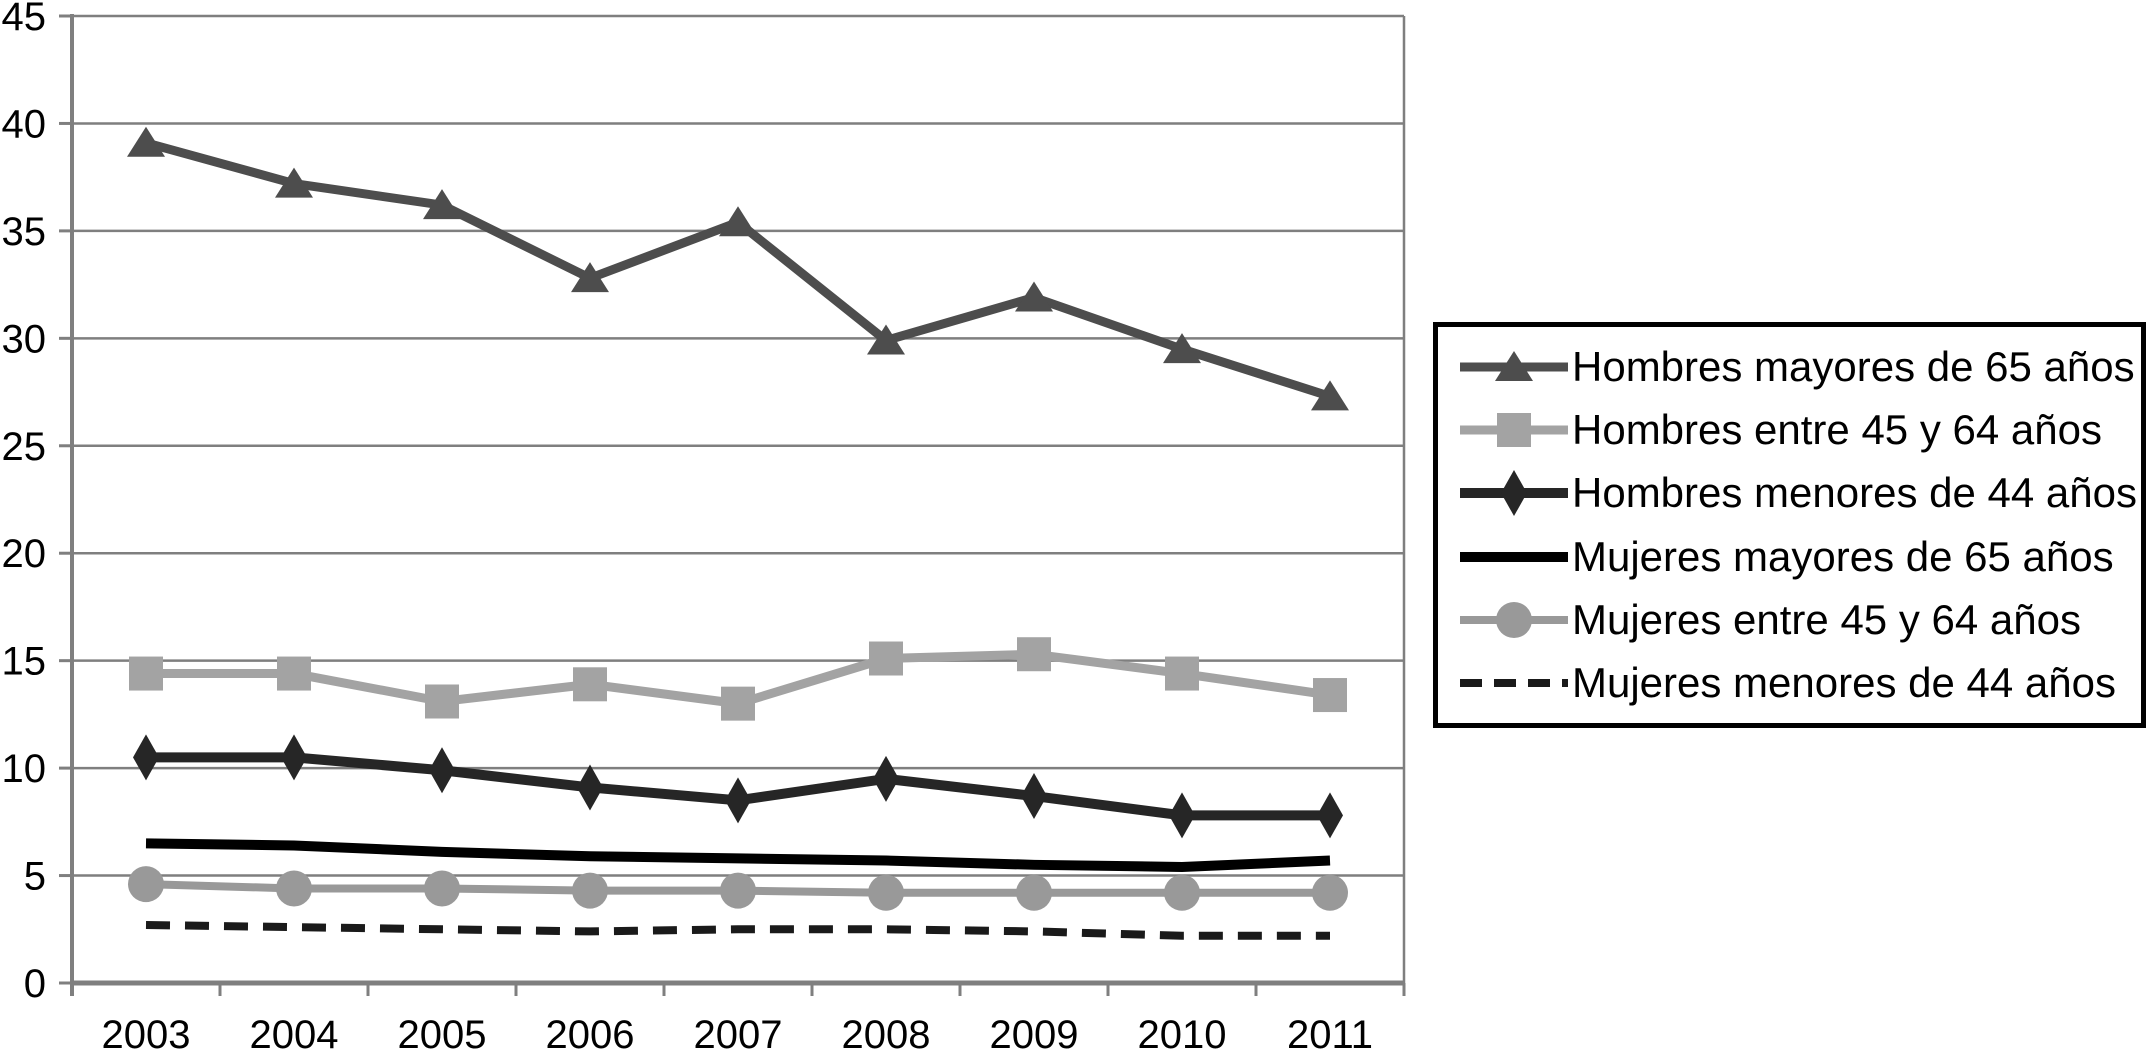  What do you see at coordinates (1514, 556) in the screenshot?
I see `legend-sample-none-line` at bounding box center [1514, 556].